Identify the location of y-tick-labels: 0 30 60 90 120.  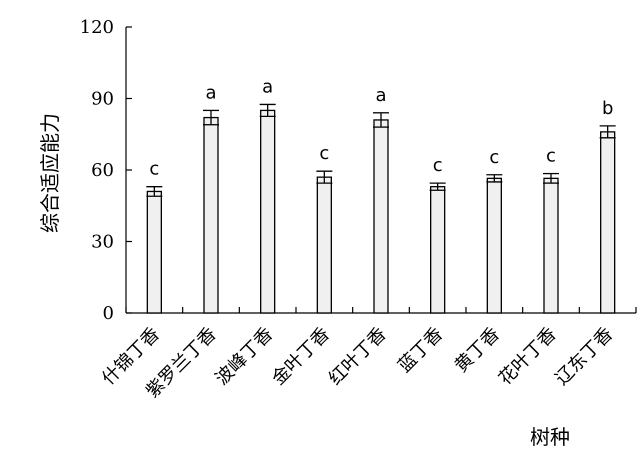
(97, 170).